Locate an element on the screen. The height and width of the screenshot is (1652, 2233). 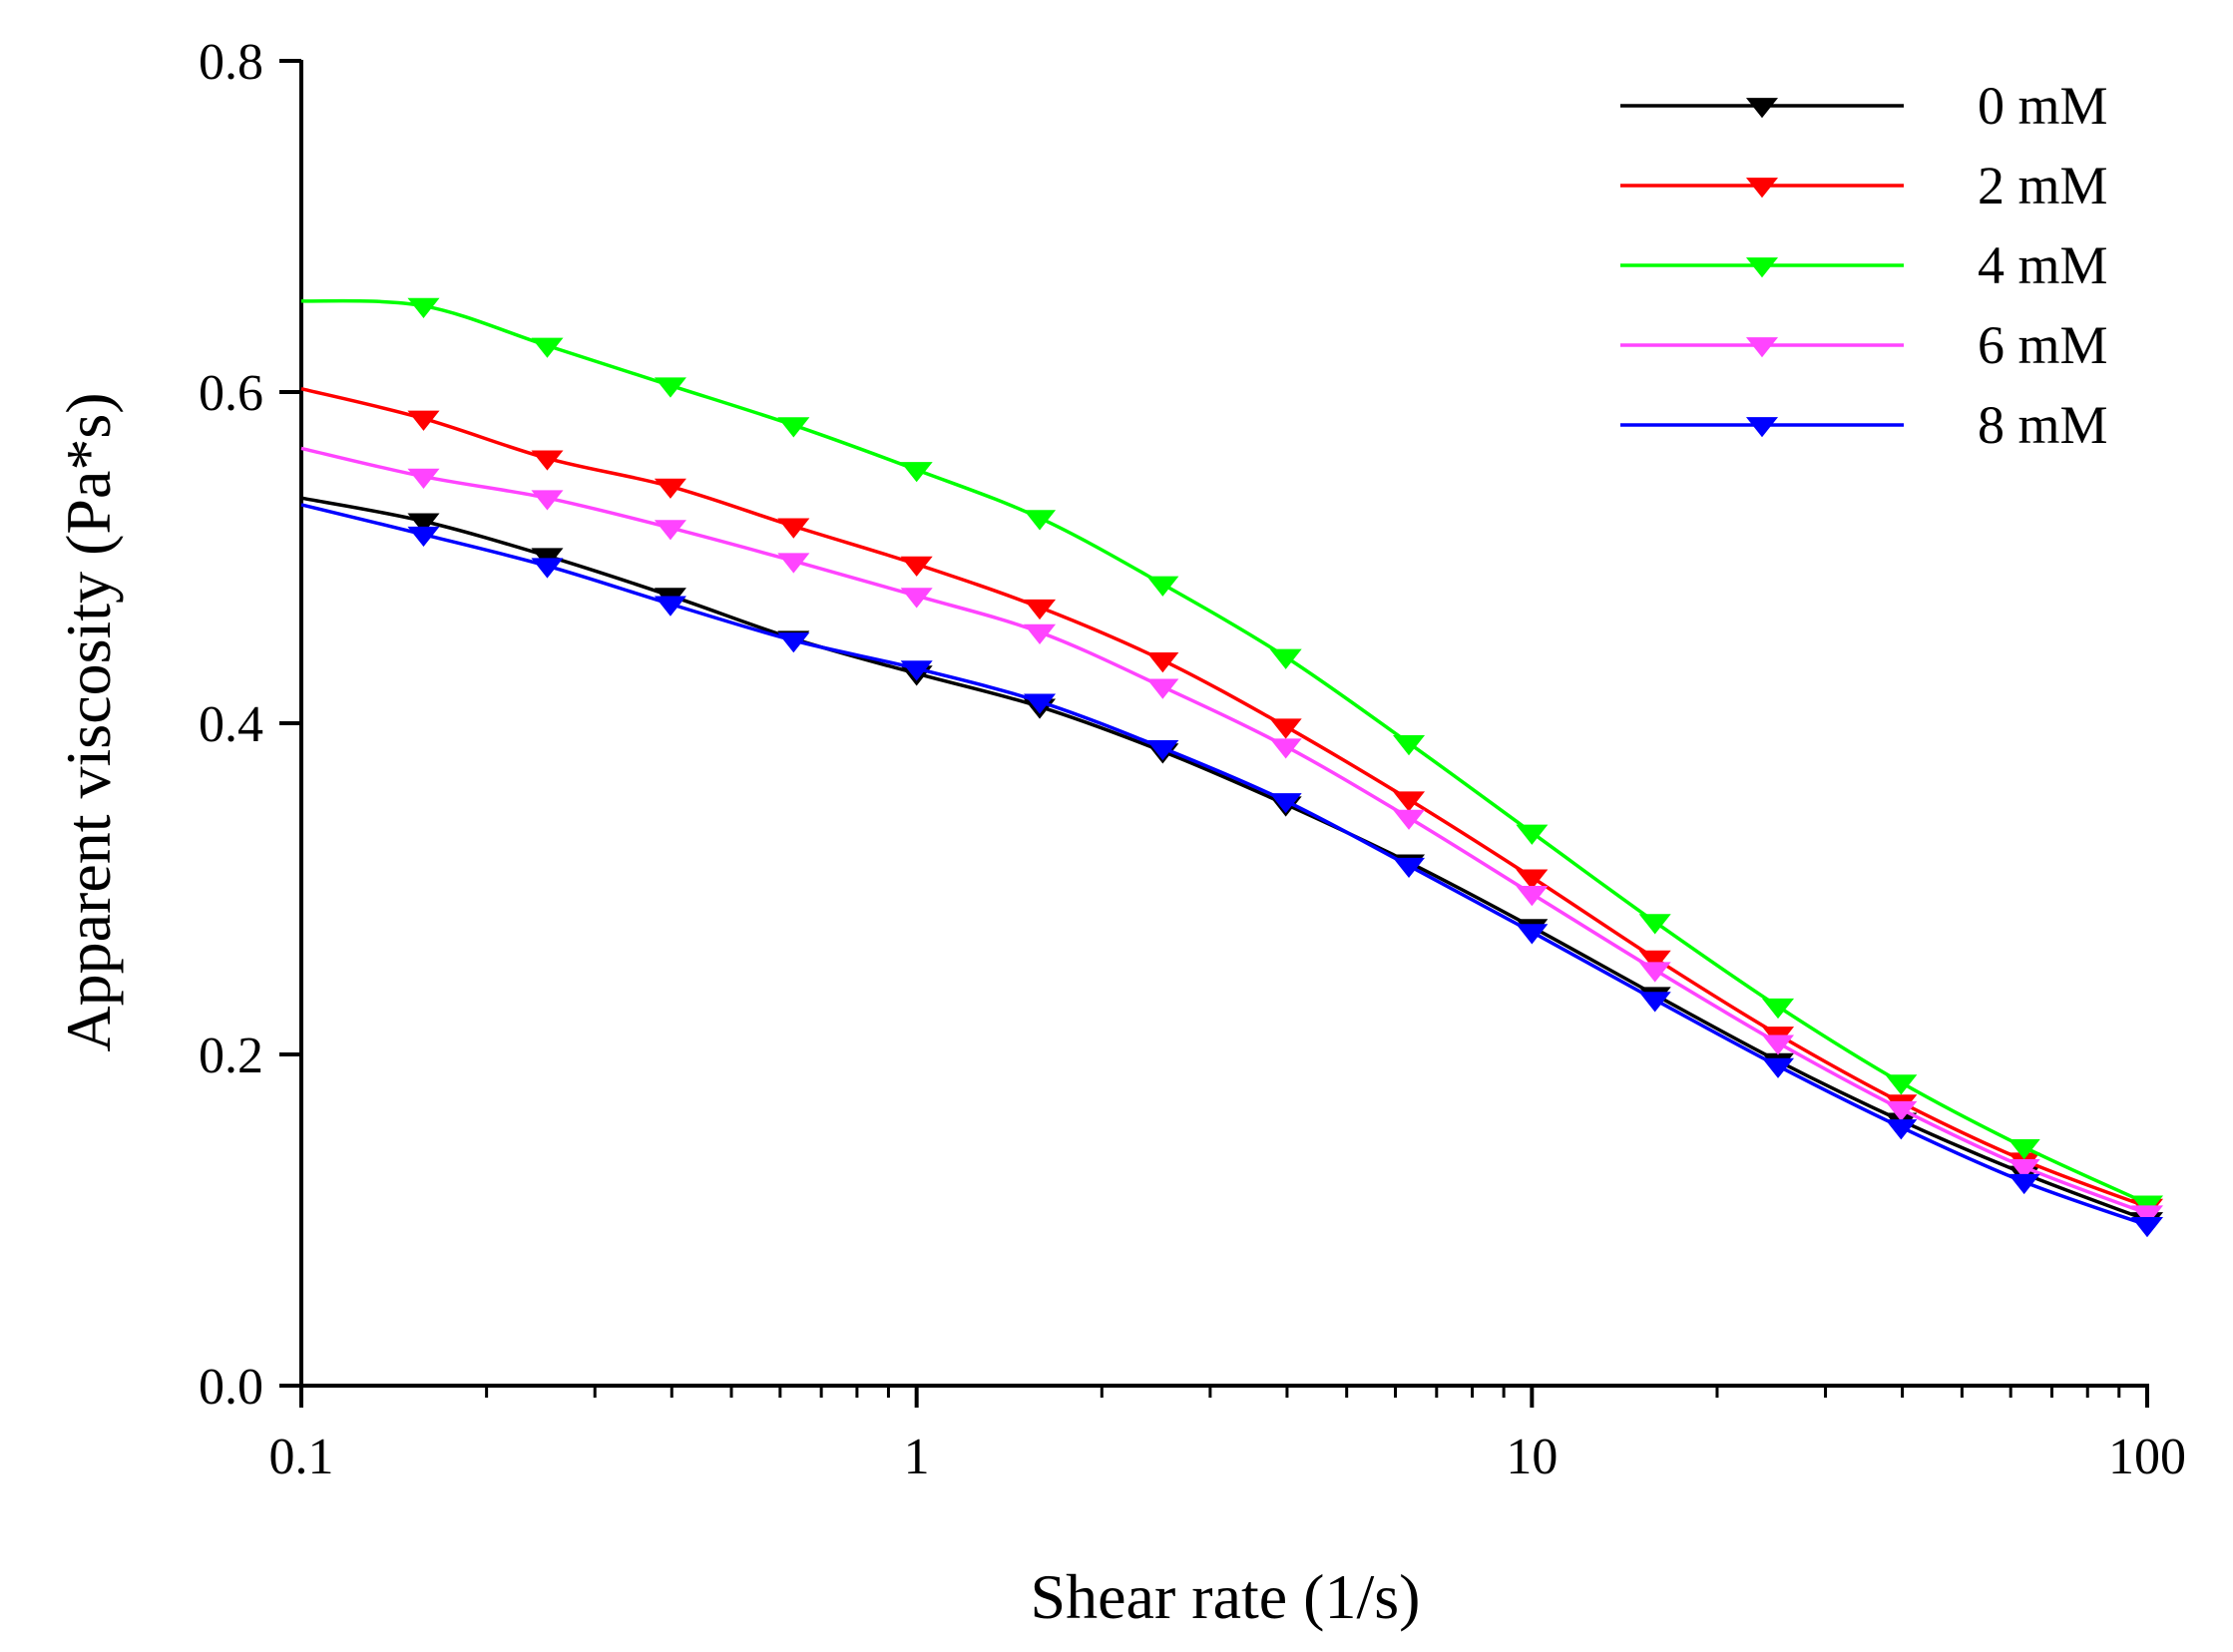
y-tick-label: 0.0 is located at coordinates (231, 1387).